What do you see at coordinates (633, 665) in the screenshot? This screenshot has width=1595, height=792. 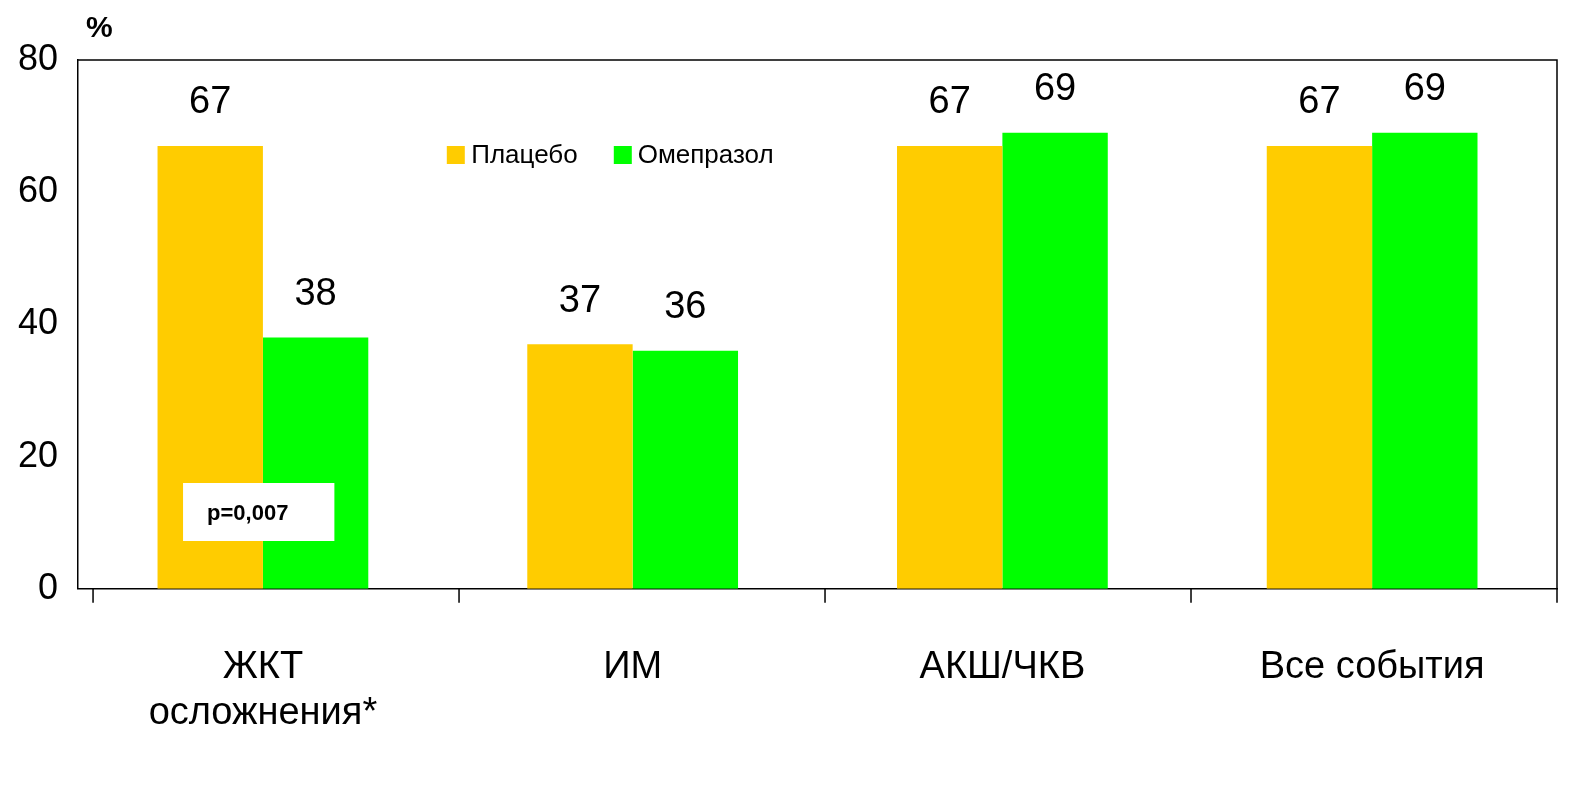 I see `x-tick-label: ИМ` at bounding box center [633, 665].